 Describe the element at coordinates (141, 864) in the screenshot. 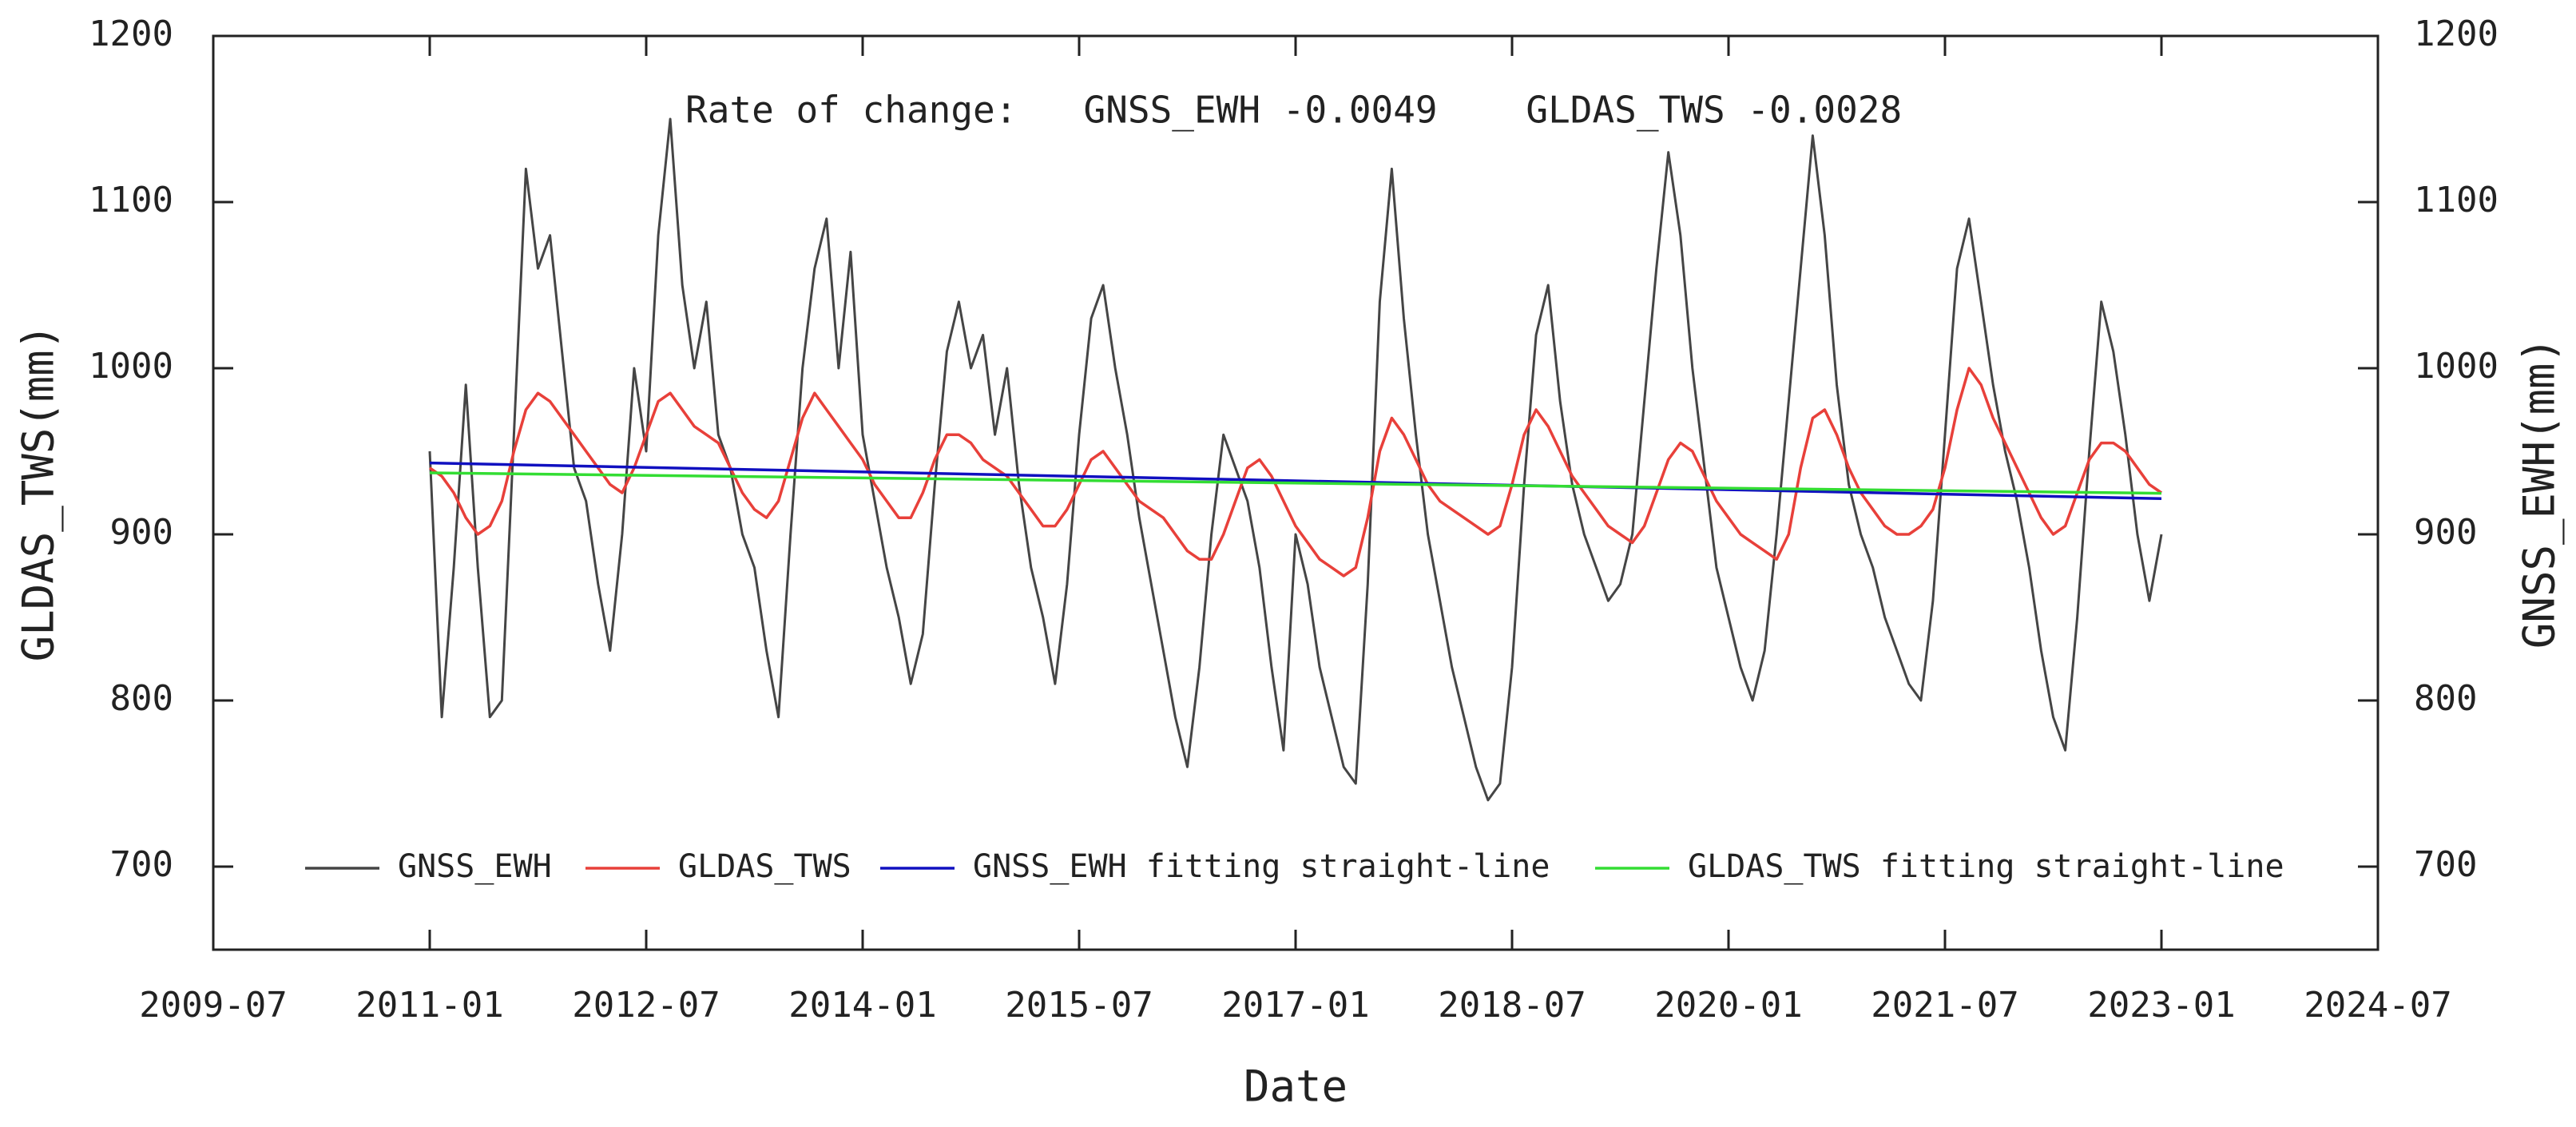

I see `y-tick-label: 700` at that location.